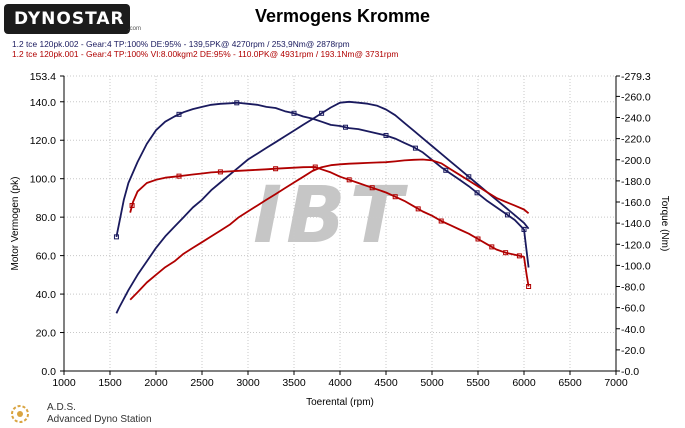 The width and height of the screenshot is (685, 428). I want to click on y-right-tick-label: -240.0, so click(636, 119).